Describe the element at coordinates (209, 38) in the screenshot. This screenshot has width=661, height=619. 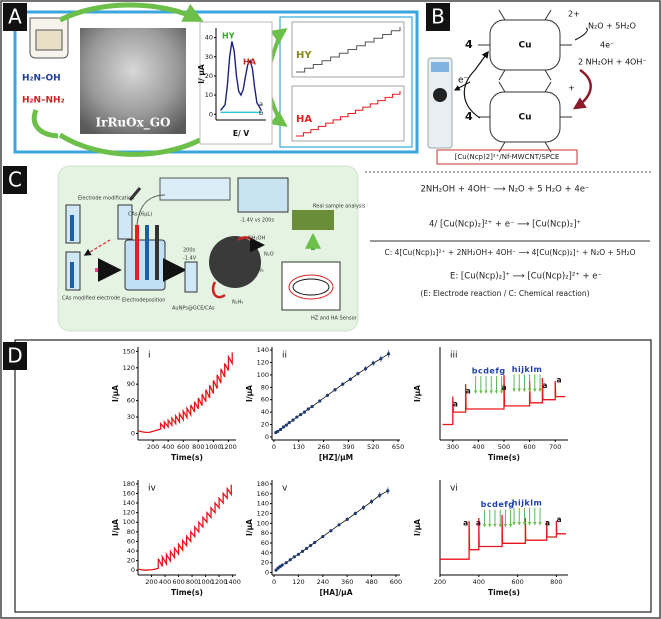
I see `y-tick-label: 40` at that location.